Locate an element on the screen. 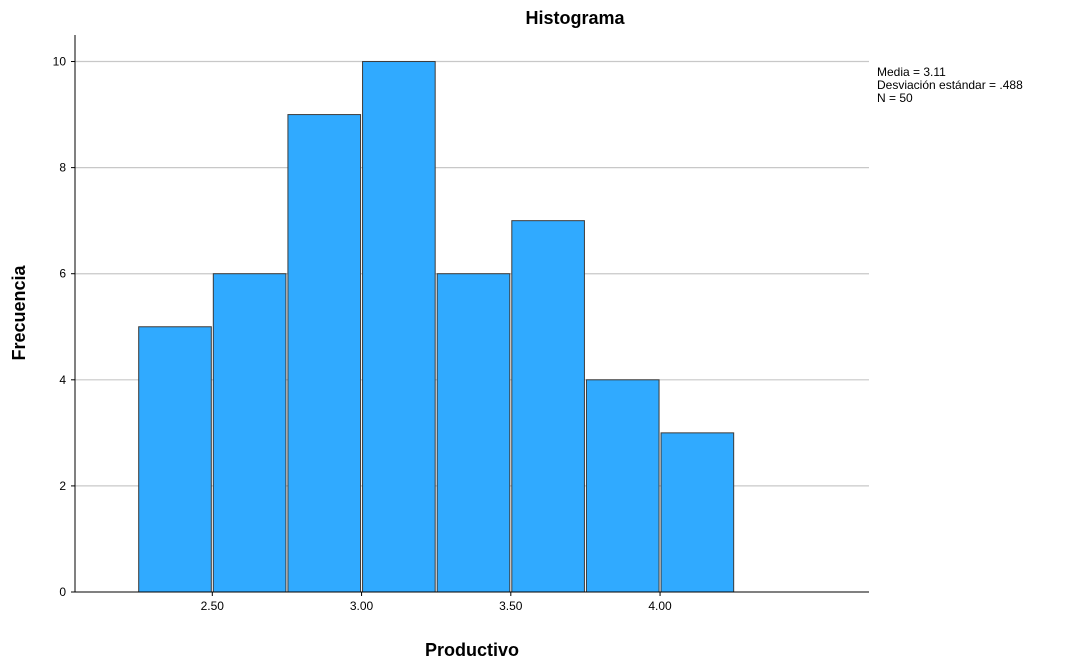 The height and width of the screenshot is (659, 1065). x-tick-labels: 2.50 3.00 3.50 4.00 is located at coordinates (436, 602).